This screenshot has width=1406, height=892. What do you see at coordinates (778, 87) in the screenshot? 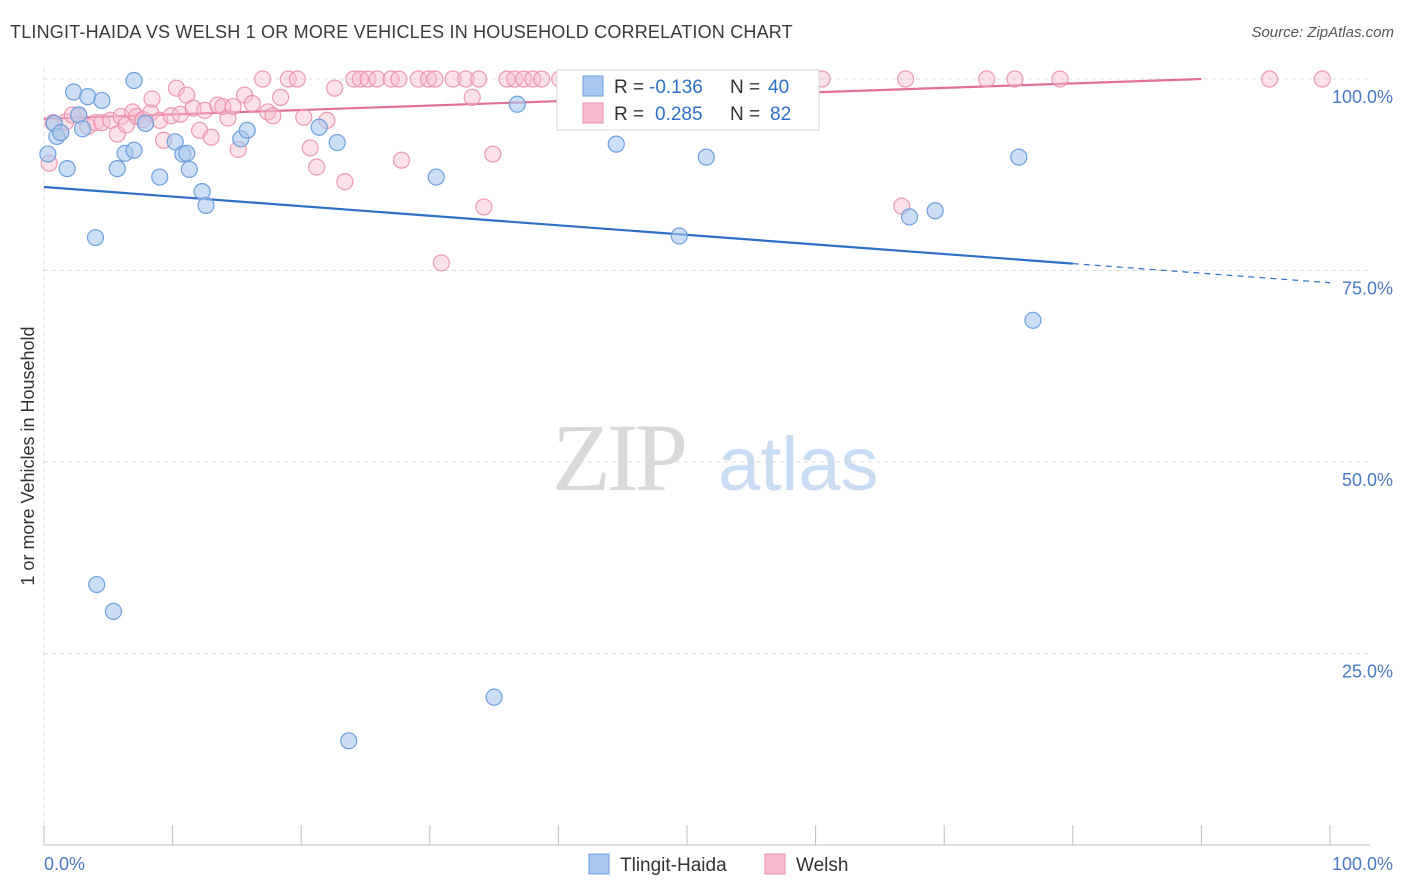
I see `legend-n-value-tlingit-haida: 40` at bounding box center [778, 87].